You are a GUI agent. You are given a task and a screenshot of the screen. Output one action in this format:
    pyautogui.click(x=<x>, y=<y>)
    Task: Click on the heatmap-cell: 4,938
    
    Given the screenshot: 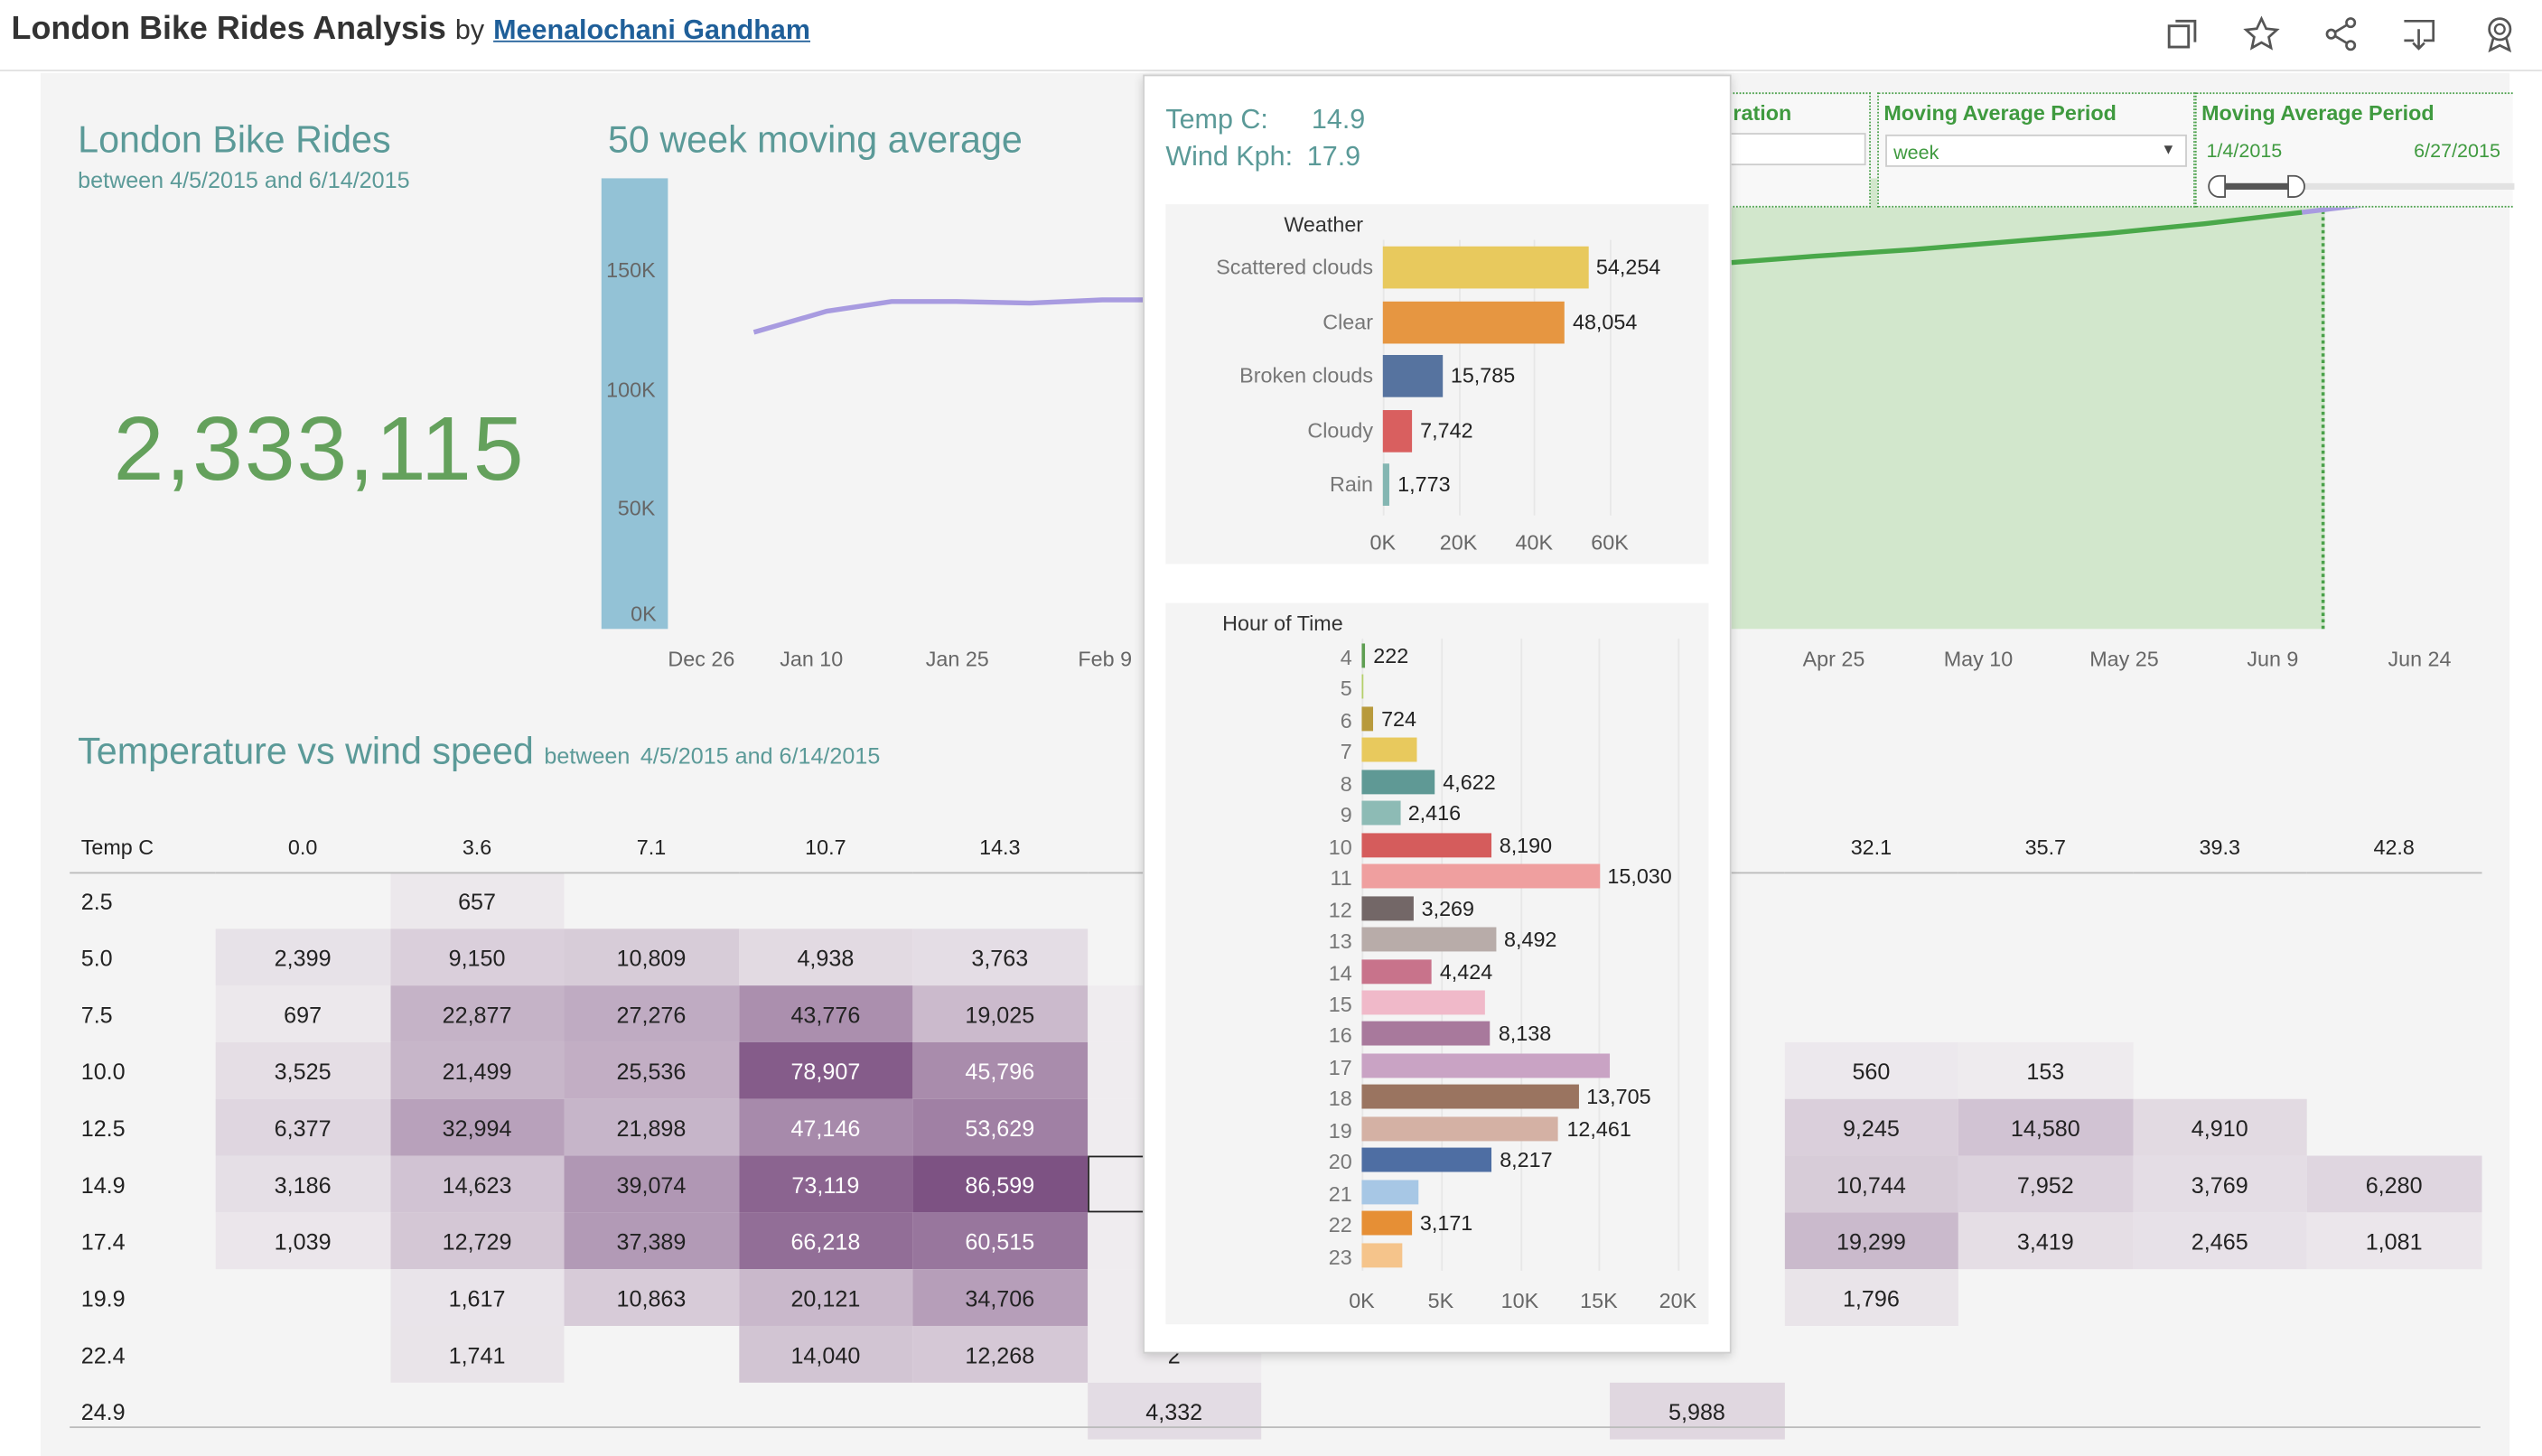 What is the action you would take?
    pyautogui.click(x=825, y=957)
    